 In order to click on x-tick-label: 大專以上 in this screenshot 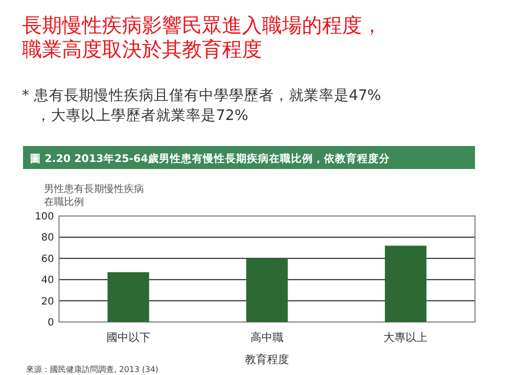, I will do `click(406, 337)`.